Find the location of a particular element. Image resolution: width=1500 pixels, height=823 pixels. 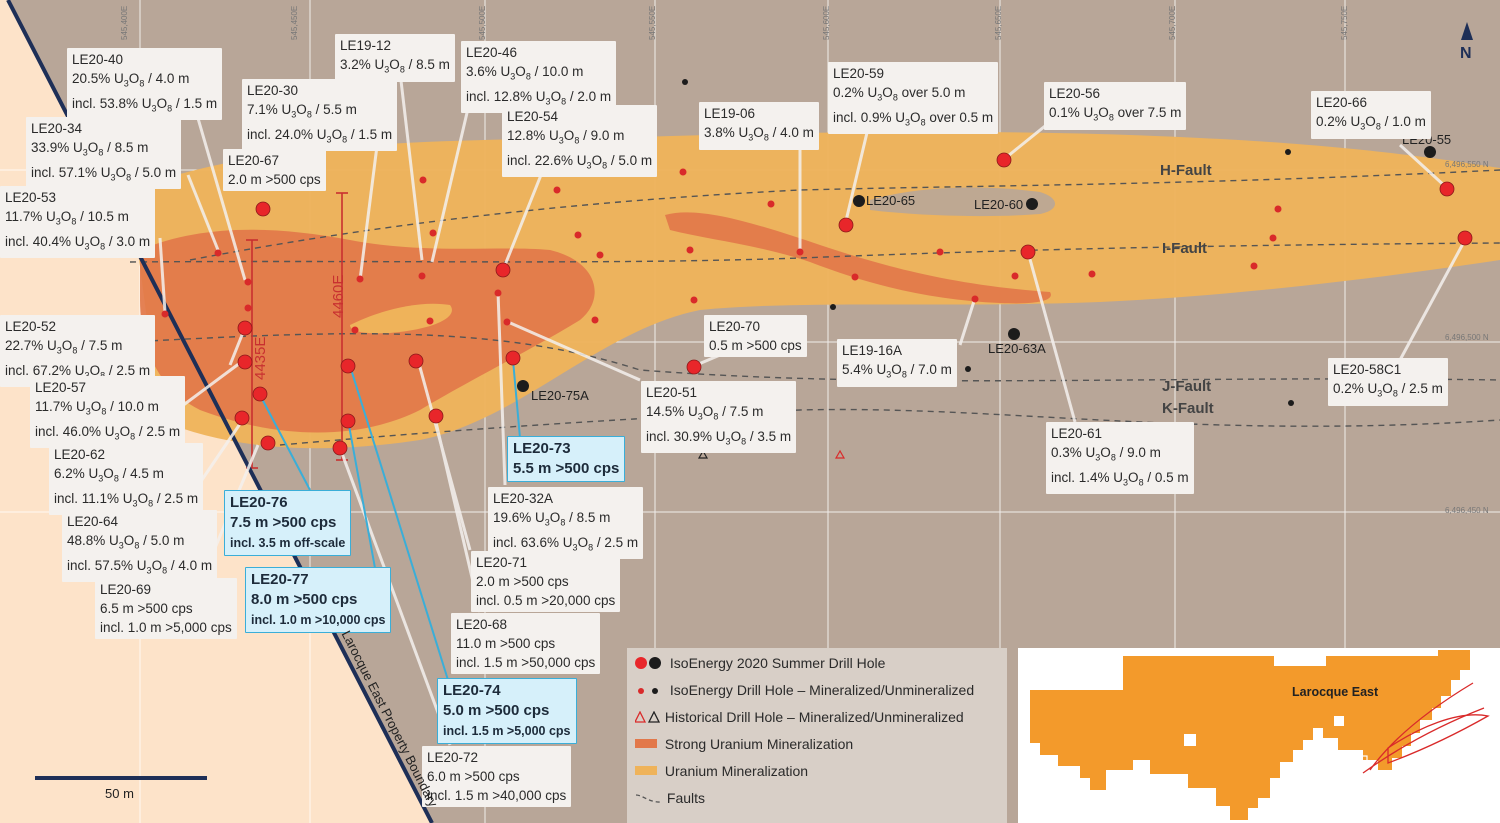

legend-2020-hole-icon is located at coordinates (641, 663).